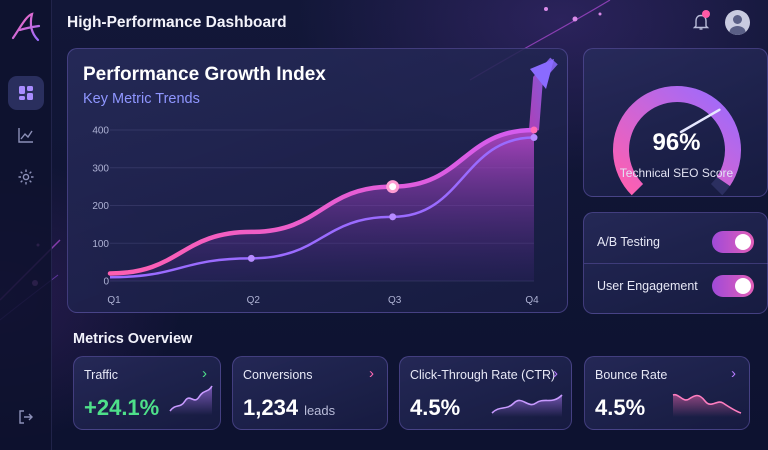  Describe the element at coordinates (629, 242) in the screenshot. I see `toggle-label: A/B Testing` at that location.